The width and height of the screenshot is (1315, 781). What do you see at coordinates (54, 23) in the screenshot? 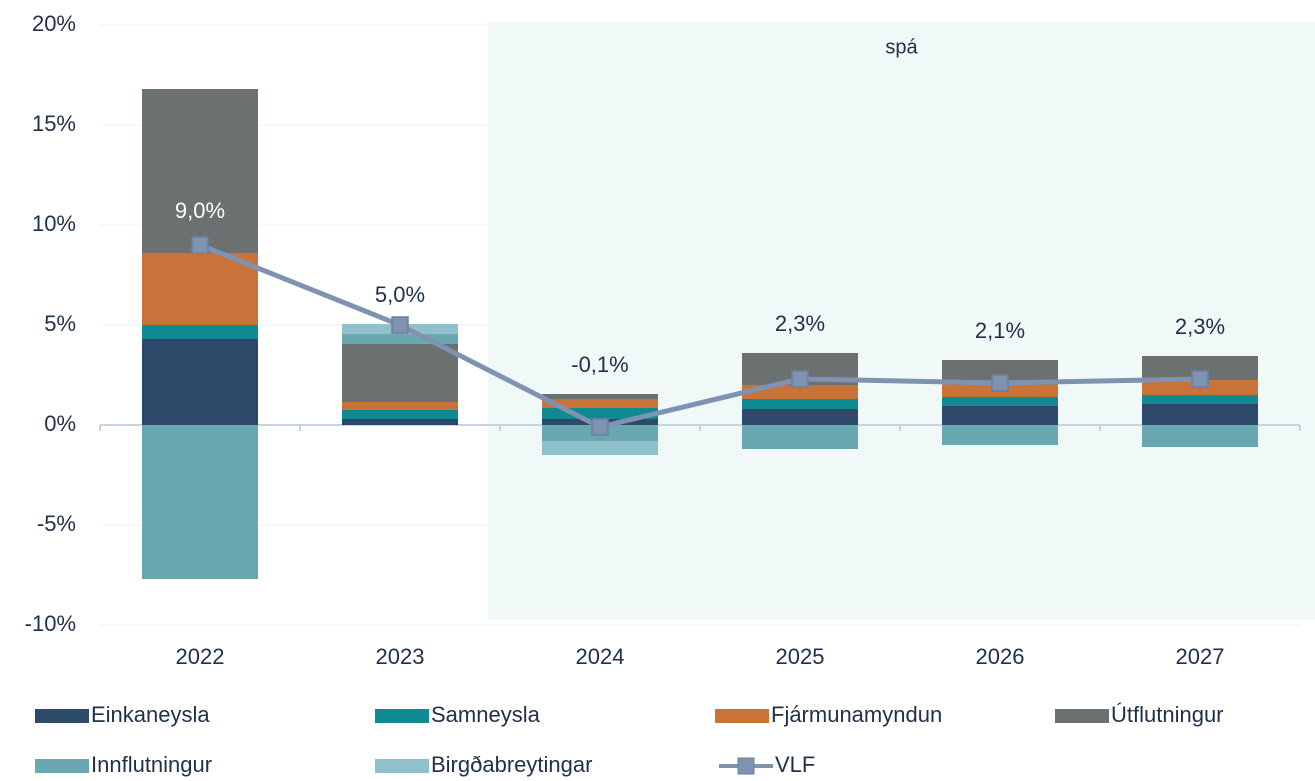
I see `y-tick-label: 20%` at bounding box center [54, 23].